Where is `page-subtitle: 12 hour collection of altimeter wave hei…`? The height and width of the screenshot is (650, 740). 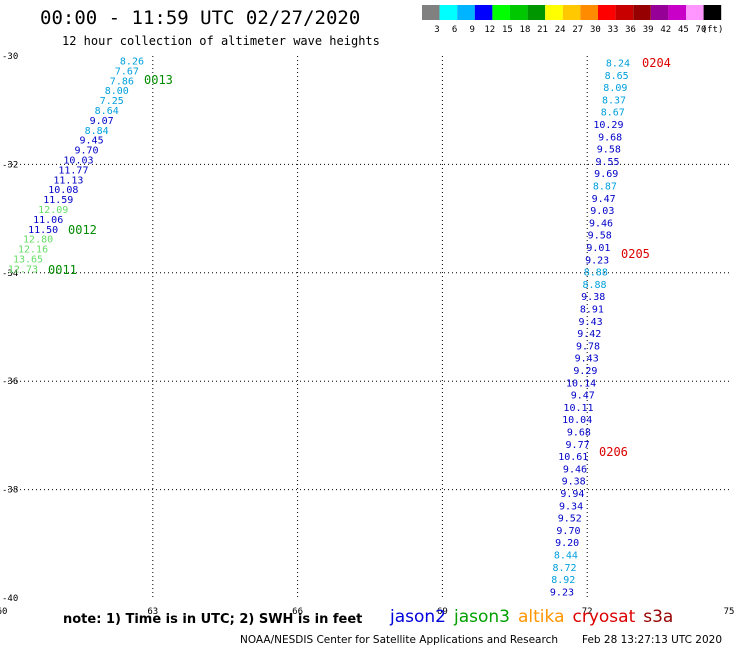
page-subtitle: 12 hour collection of altimeter wave hei… is located at coordinates (221, 41).